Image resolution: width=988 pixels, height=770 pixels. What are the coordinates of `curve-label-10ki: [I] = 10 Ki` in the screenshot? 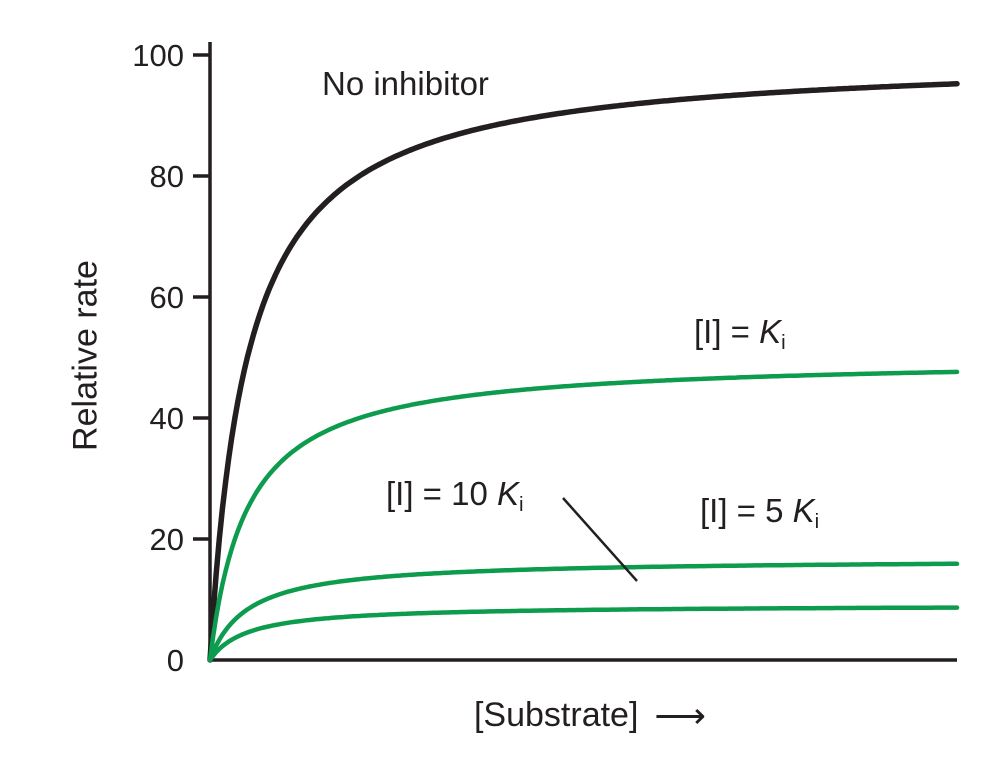 It's located at (455, 495).